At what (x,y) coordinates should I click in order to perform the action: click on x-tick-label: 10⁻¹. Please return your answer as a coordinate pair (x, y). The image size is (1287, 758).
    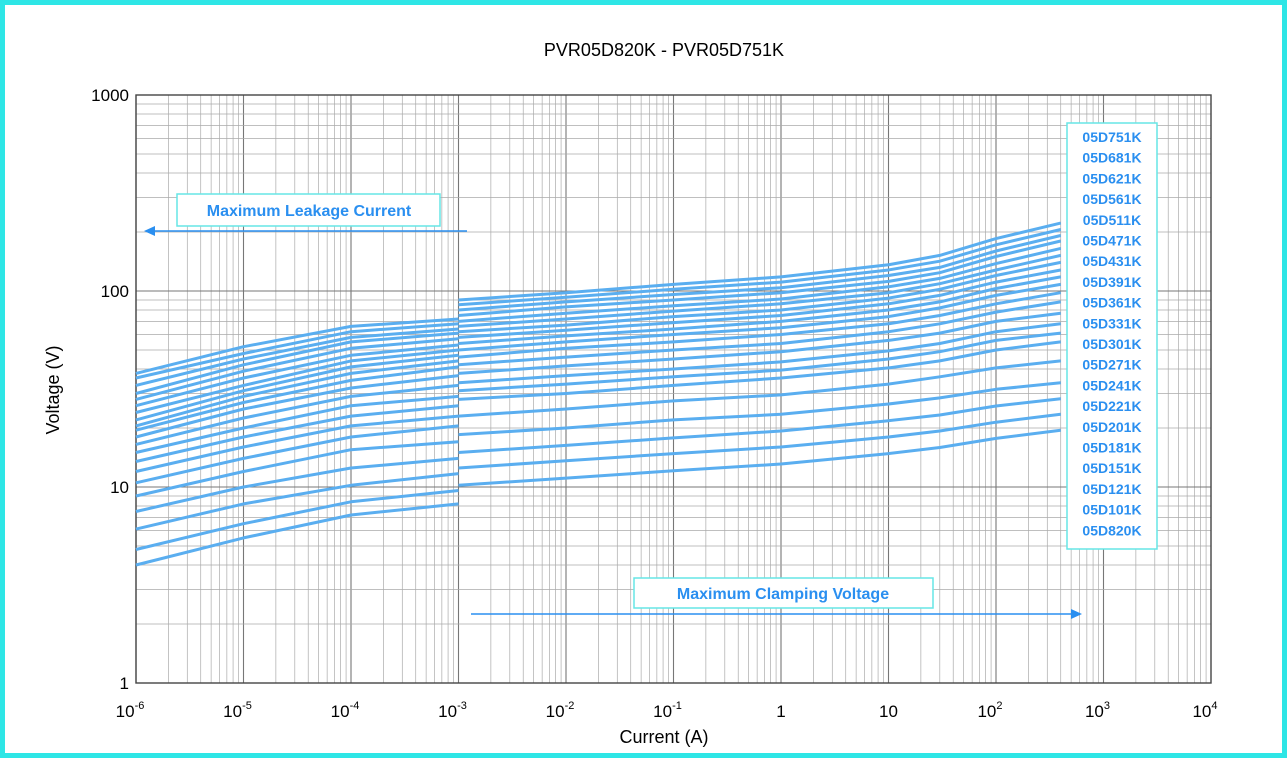
    Looking at the image, I should click on (667, 710).